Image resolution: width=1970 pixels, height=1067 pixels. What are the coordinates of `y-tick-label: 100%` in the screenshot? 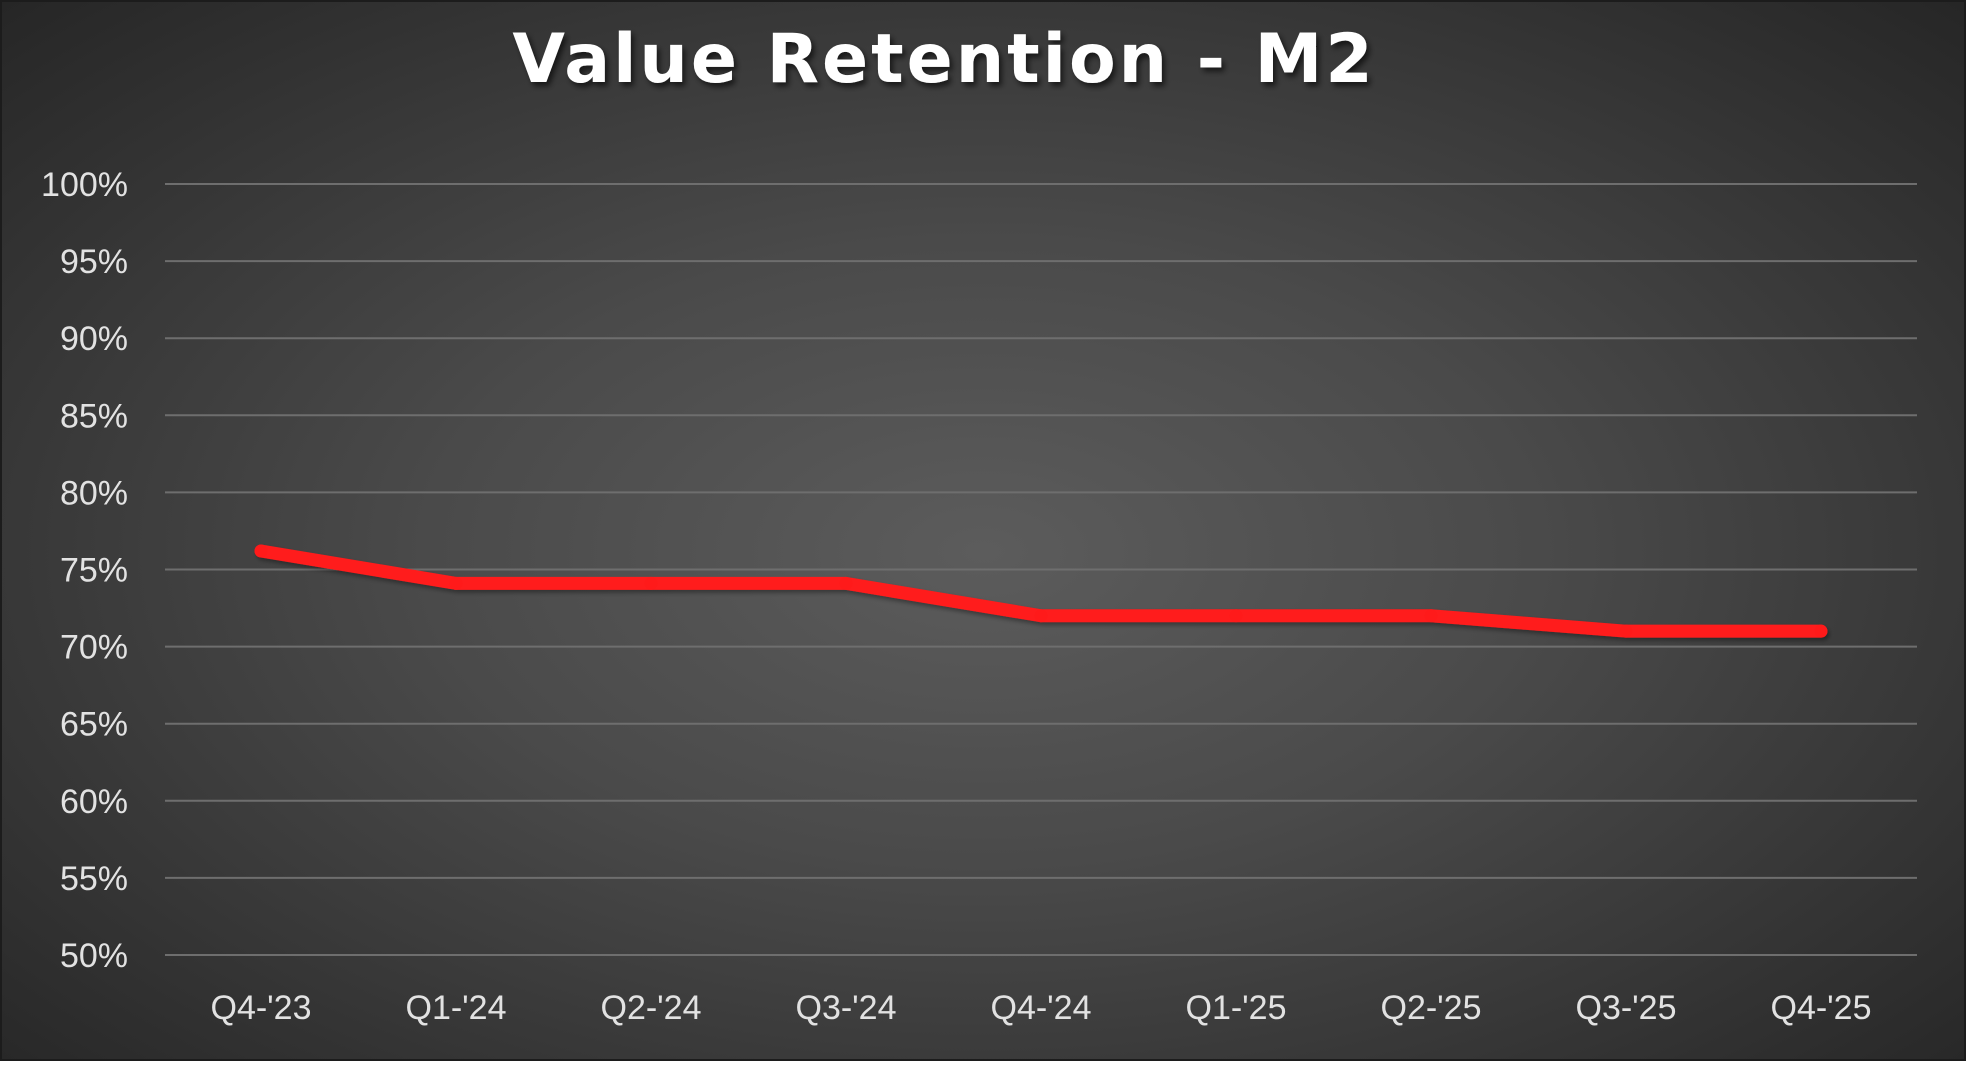 It's located at (84, 185).